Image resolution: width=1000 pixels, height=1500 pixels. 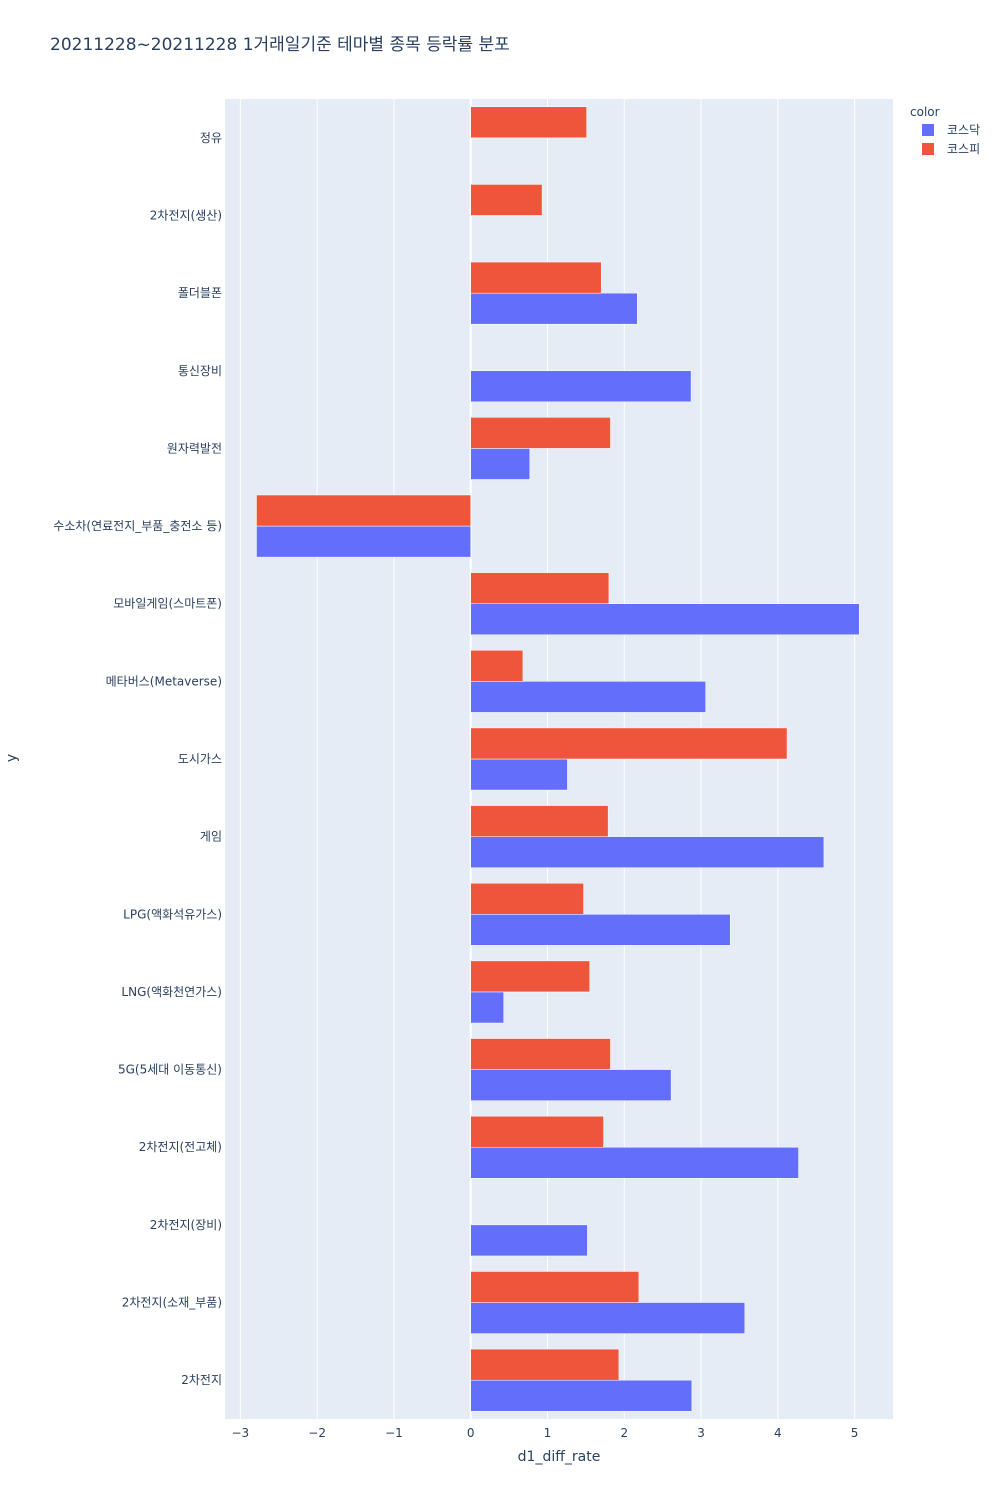 What do you see at coordinates (170, 1070) in the screenshot?
I see `y-tick-label: 5G(5세대 이동통신)` at bounding box center [170, 1070].